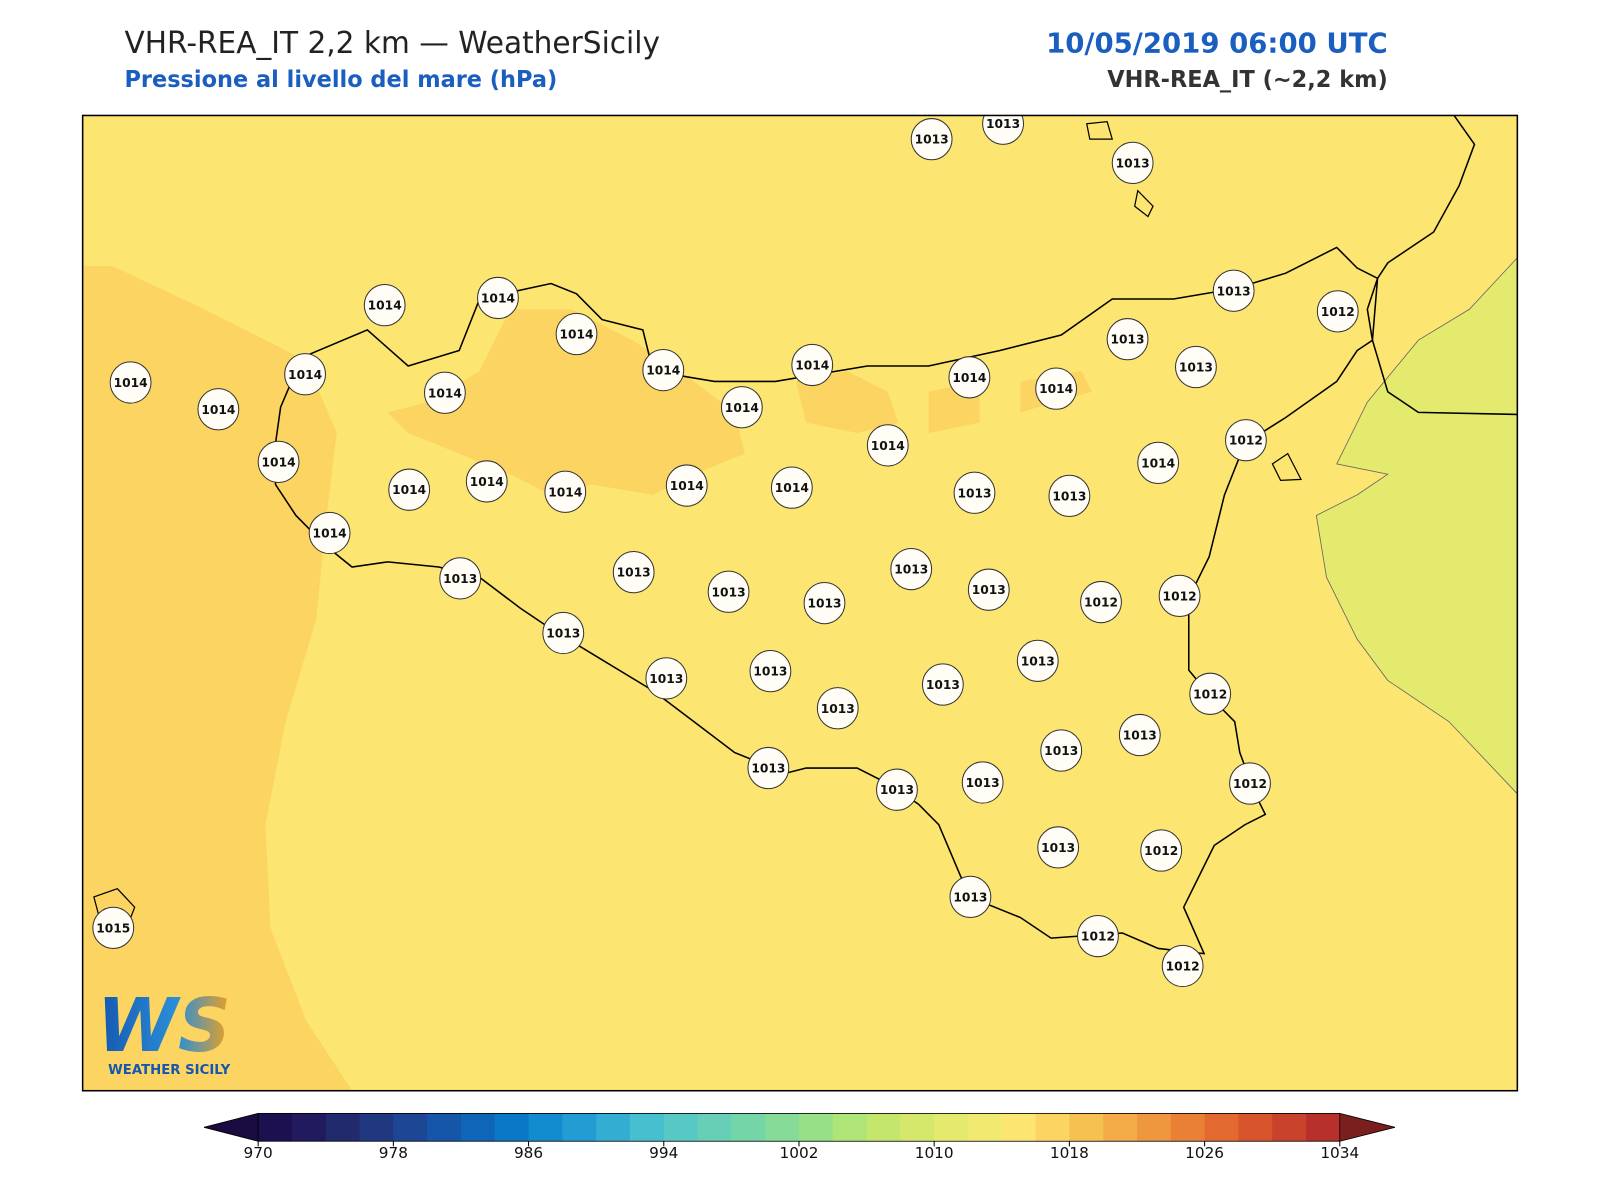 The image size is (1600, 1200). I want to click on model-label: VHR-REA_IT (~2,2 km), so click(1247, 80).